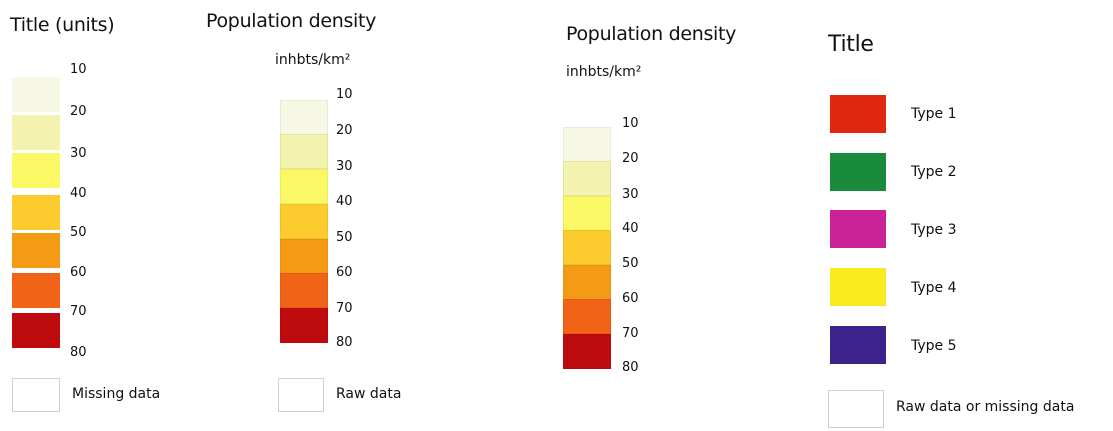 Image resolution: width=1113 pixels, height=431 pixels. I want to click on legend-title: Title, so click(851, 44).